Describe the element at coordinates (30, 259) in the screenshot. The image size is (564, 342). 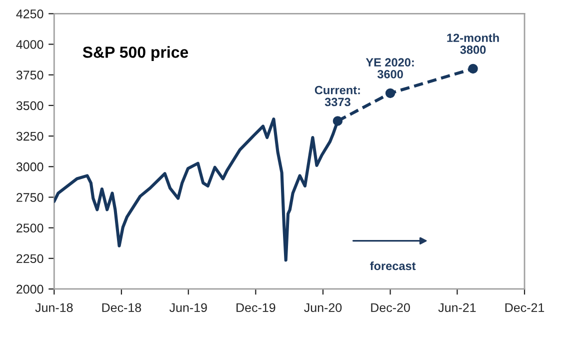
I see `y-tick-label: 2250` at that location.